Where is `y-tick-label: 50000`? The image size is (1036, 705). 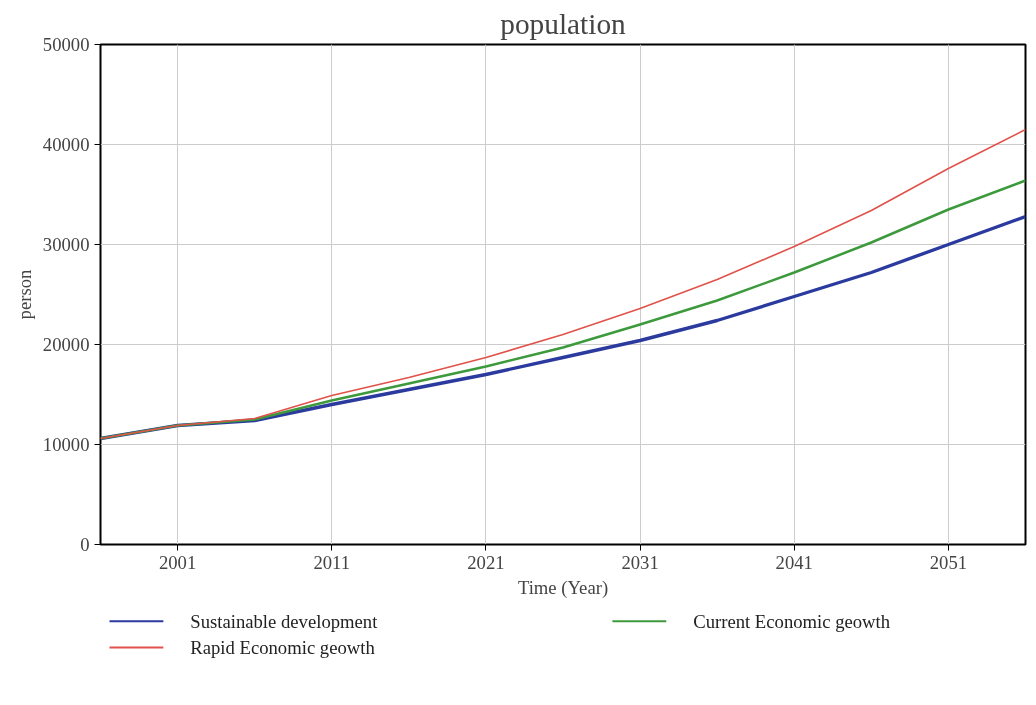 y-tick-label: 50000 is located at coordinates (66, 44).